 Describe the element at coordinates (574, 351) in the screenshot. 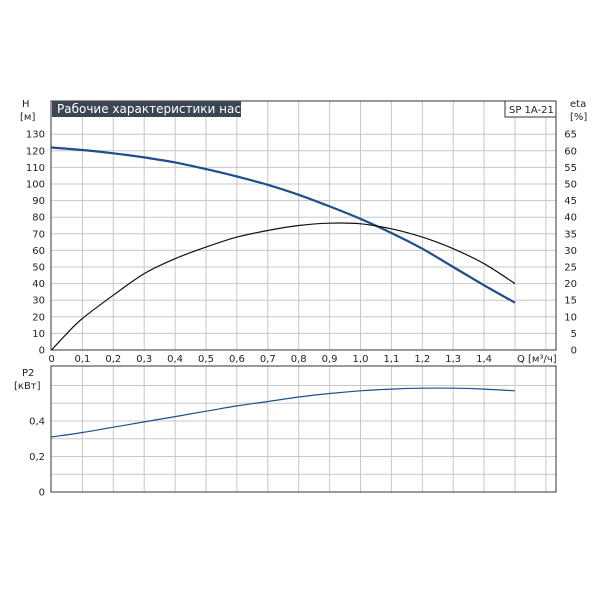

I see `y-right-tick-label: 0` at that location.